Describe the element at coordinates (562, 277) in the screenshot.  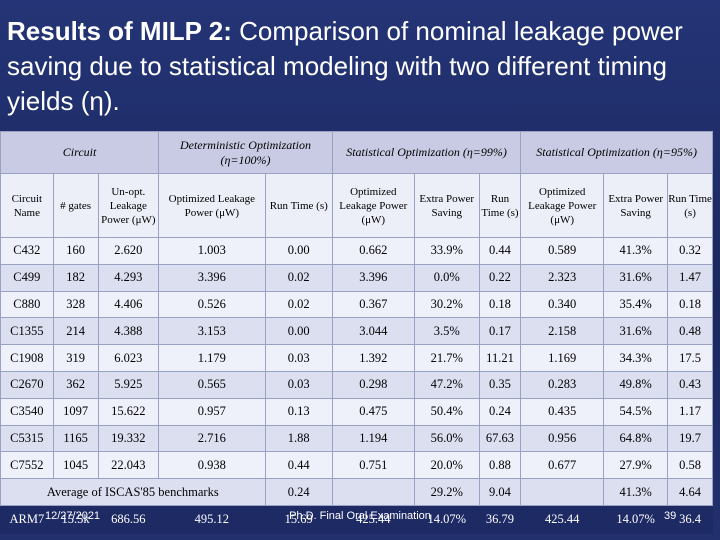
I see `table-cell: 2.323` at that location.